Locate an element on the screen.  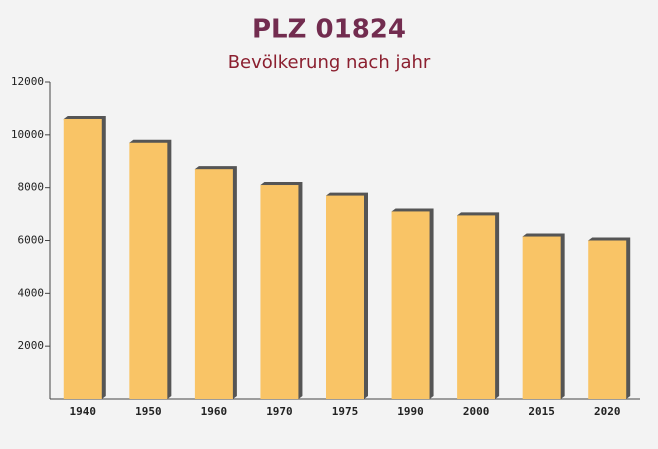
chart-subtitle: Bevölkerung nach jahr is located at coordinates (329, 62).